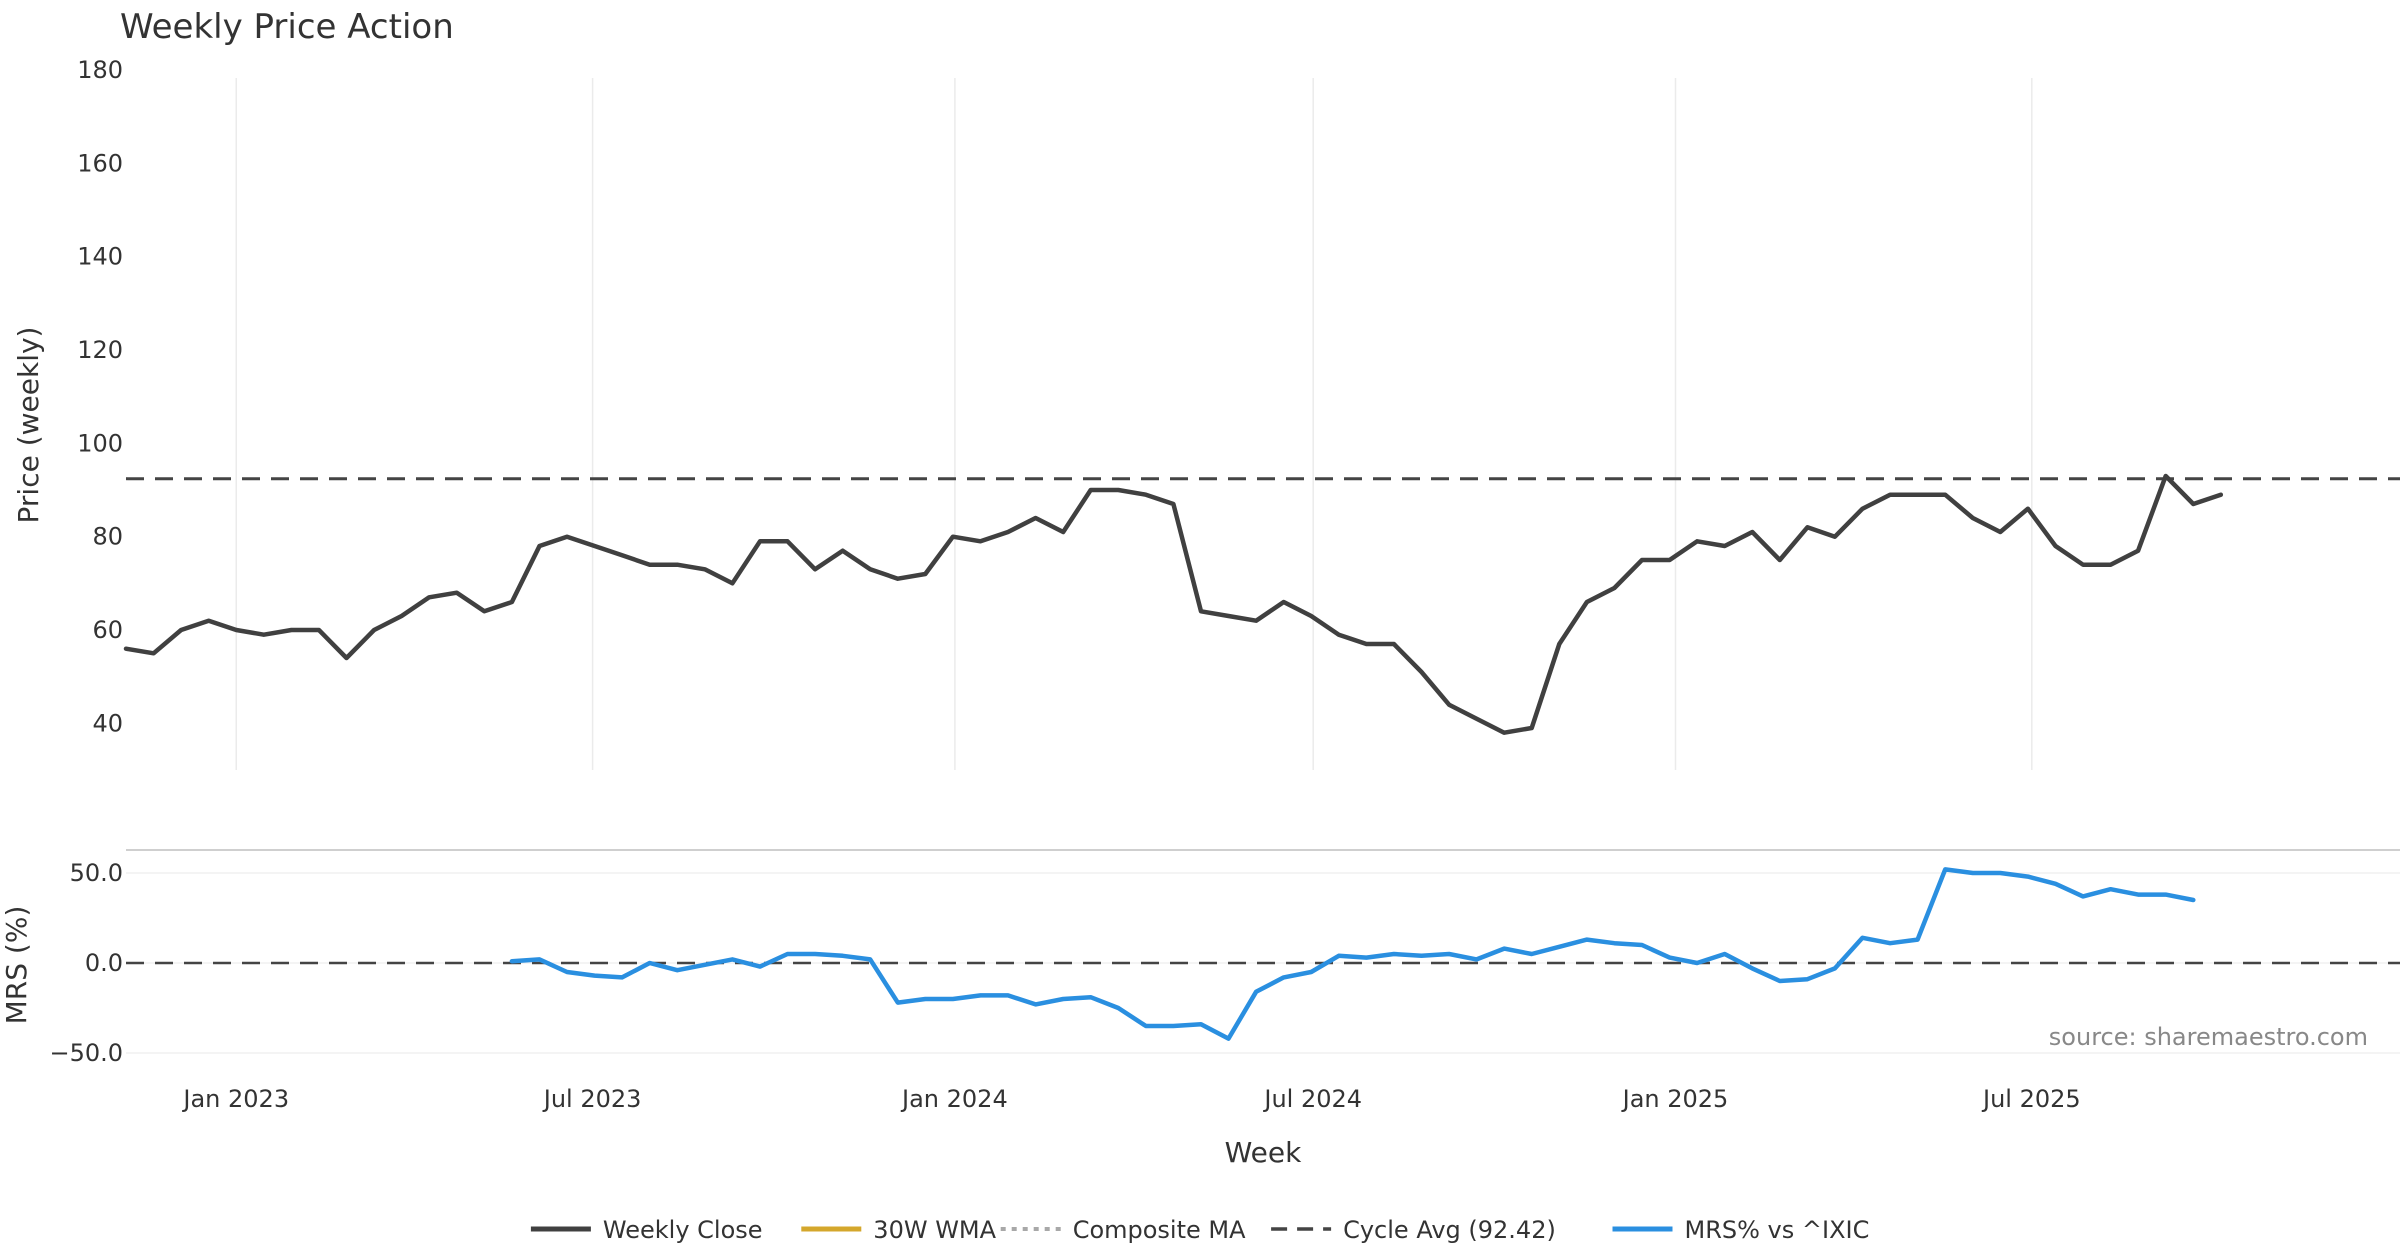  I want to click on price-y-tick-180: 180, so click(100, 70).